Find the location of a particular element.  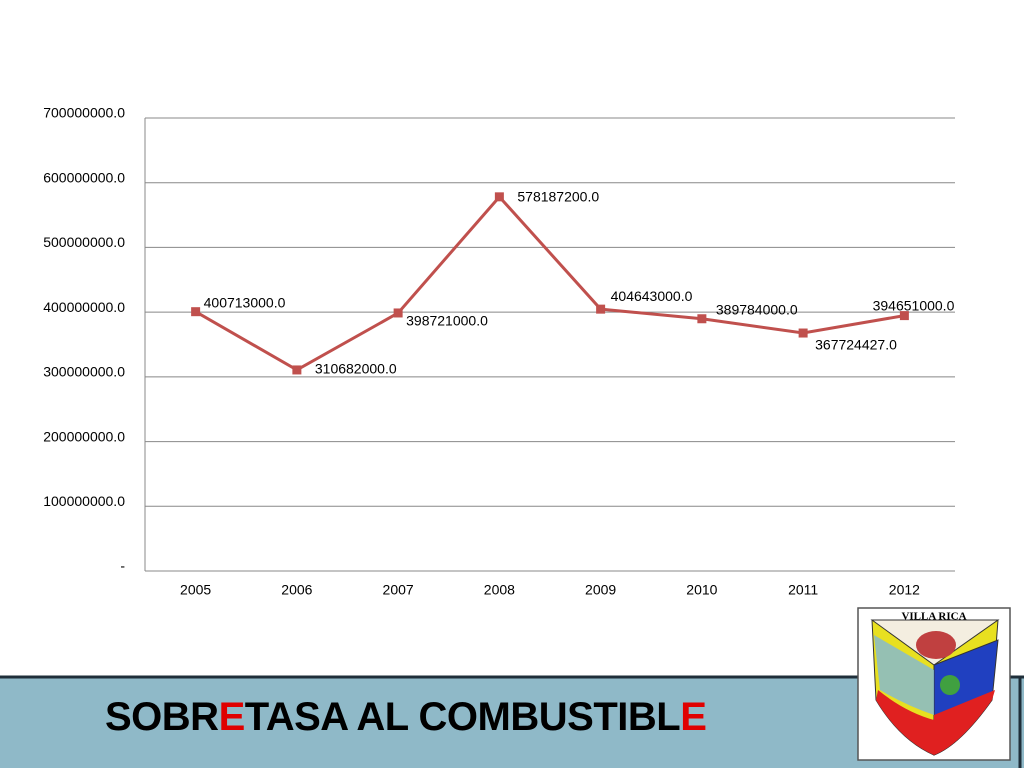

logo: VILLA RICA is located at coordinates (934, 684).